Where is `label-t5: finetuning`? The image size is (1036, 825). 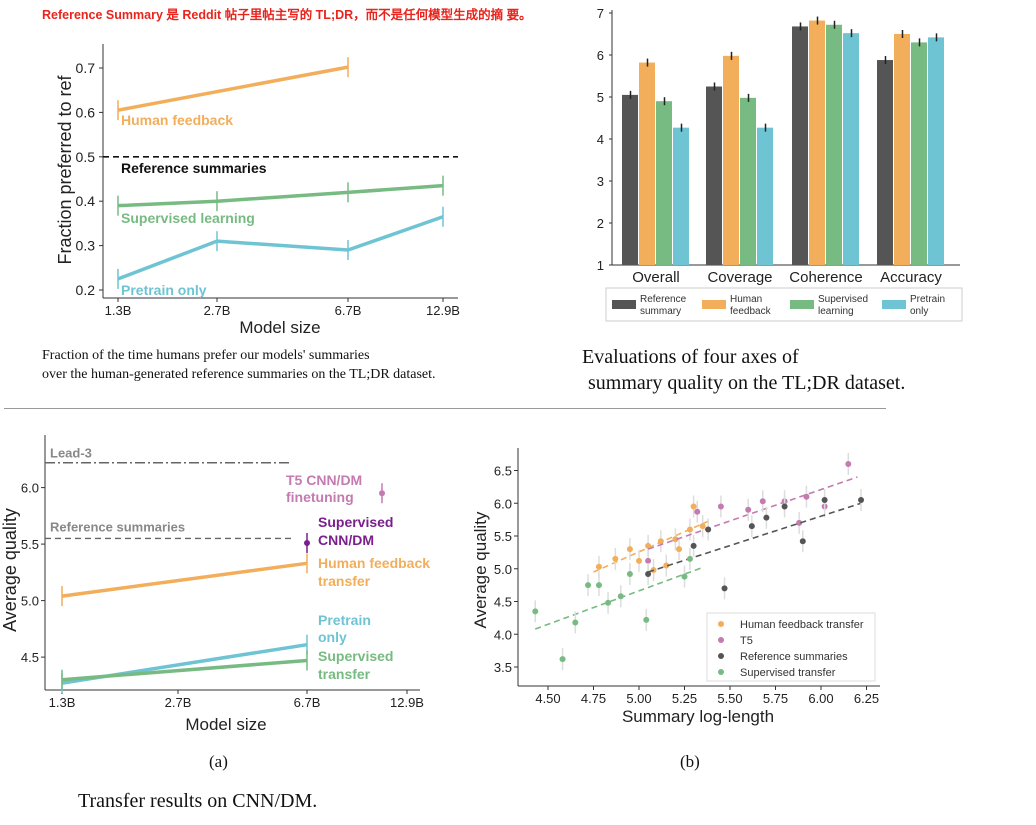 label-t5: finetuning is located at coordinates (320, 497).